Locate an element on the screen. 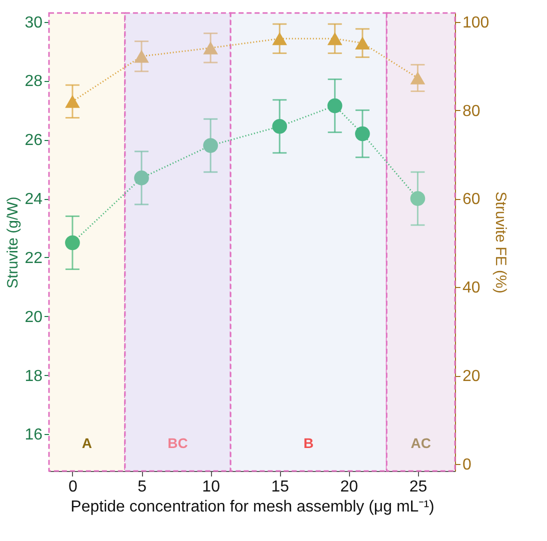 The image size is (547, 541). y2-tick-label: 80 is located at coordinates (471, 111).